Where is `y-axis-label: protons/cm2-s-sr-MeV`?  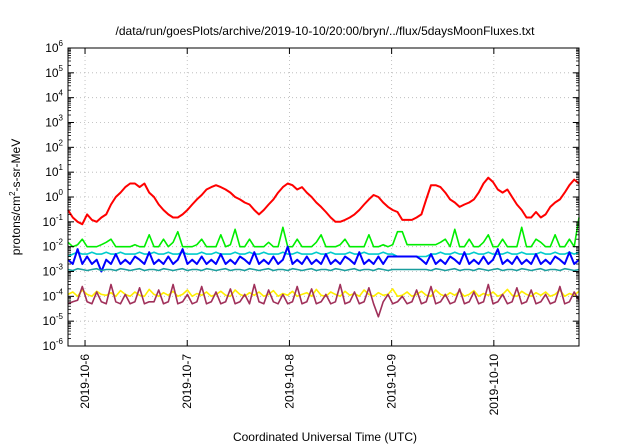 y-axis-label: protons/cm2-s-sr-MeV is located at coordinates (15, 197).